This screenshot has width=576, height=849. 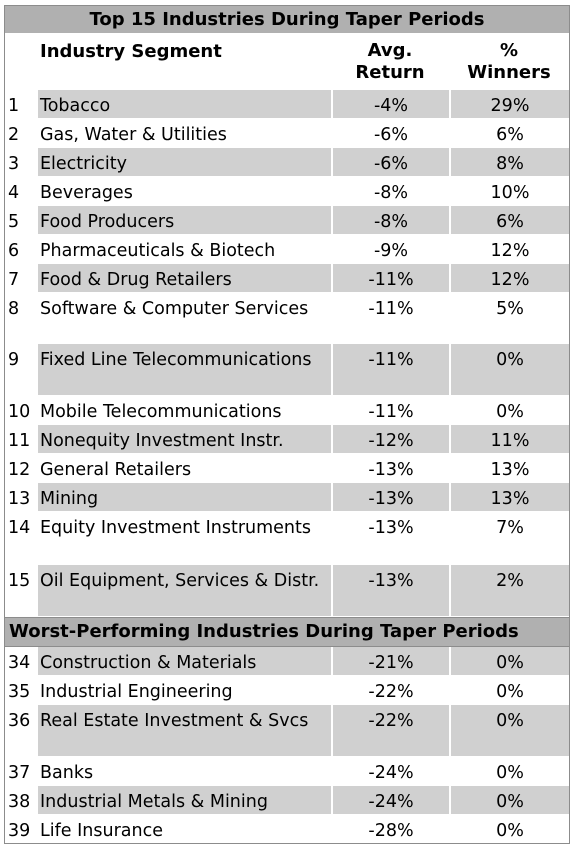 What do you see at coordinates (19, 470) in the screenshot?
I see `rank-cell: 12` at bounding box center [19, 470].